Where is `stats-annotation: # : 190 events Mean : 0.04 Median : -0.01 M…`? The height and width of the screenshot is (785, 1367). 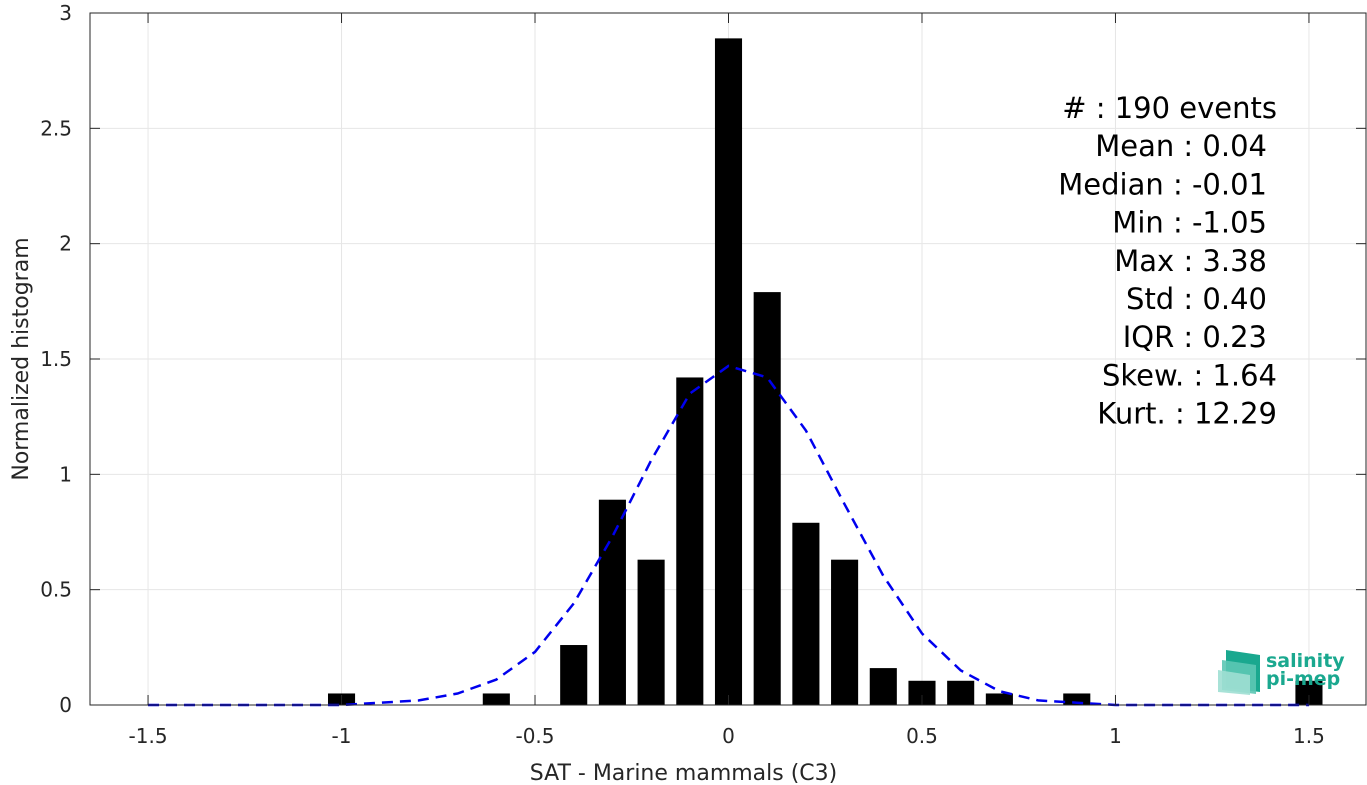 stats-annotation: # : 190 events Mean : 0.04 Median : -0.01 M… is located at coordinates (1167, 261).